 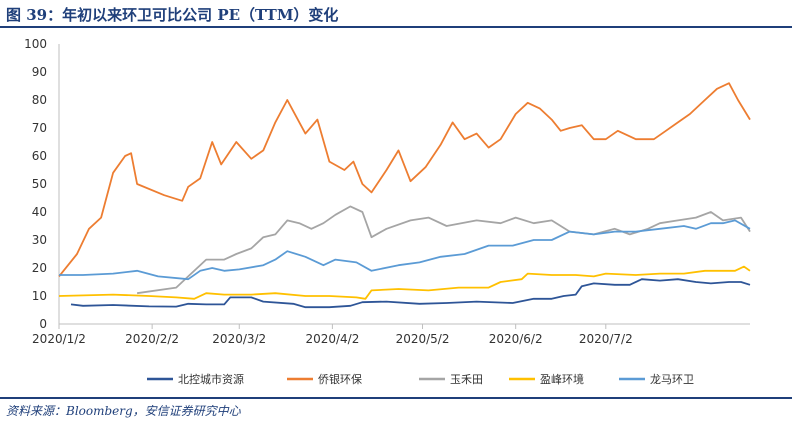 I want to click on series-line-北控城市资源, so click(x=410, y=293).